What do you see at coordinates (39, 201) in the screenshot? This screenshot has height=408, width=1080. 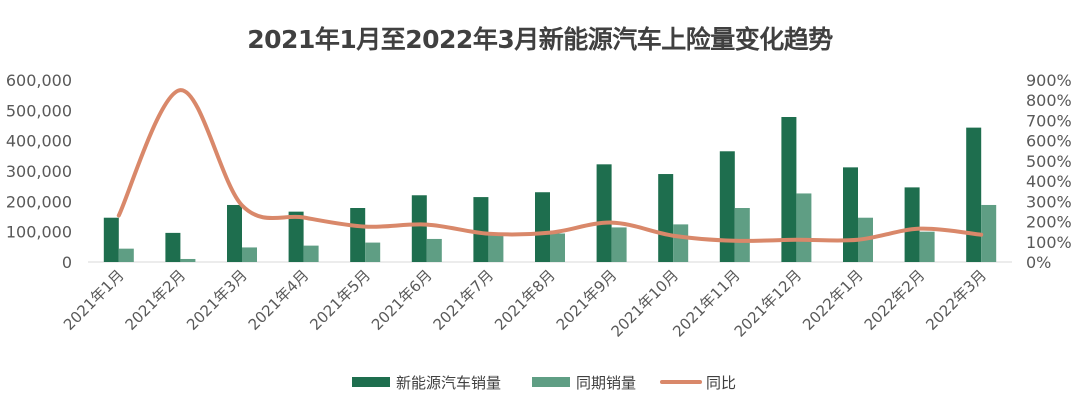 I see `left-tick-label: 200,000` at bounding box center [39, 201].